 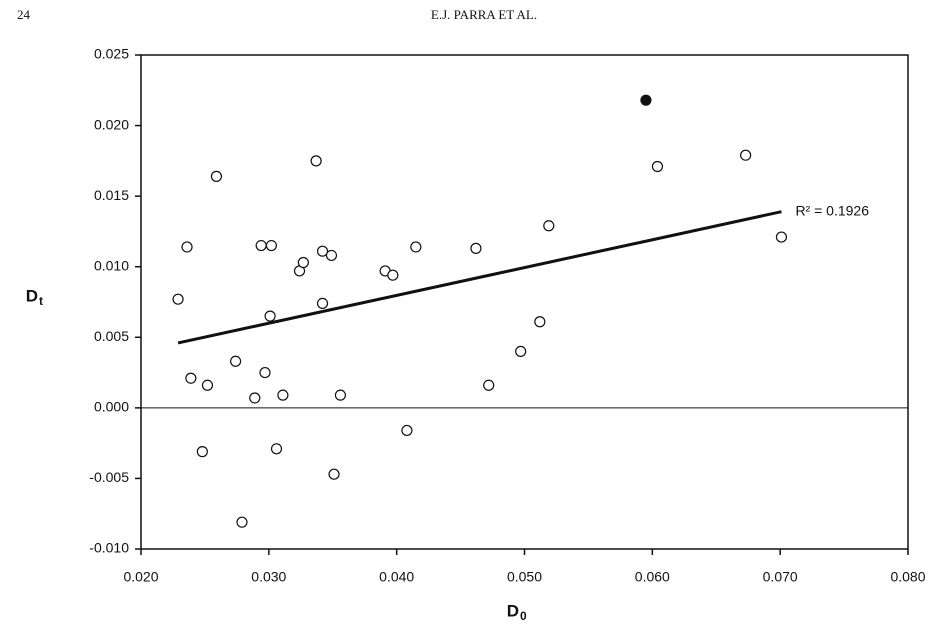 What do you see at coordinates (832, 210) in the screenshot?
I see `trend-annotation: R² = 0.1926` at bounding box center [832, 210].